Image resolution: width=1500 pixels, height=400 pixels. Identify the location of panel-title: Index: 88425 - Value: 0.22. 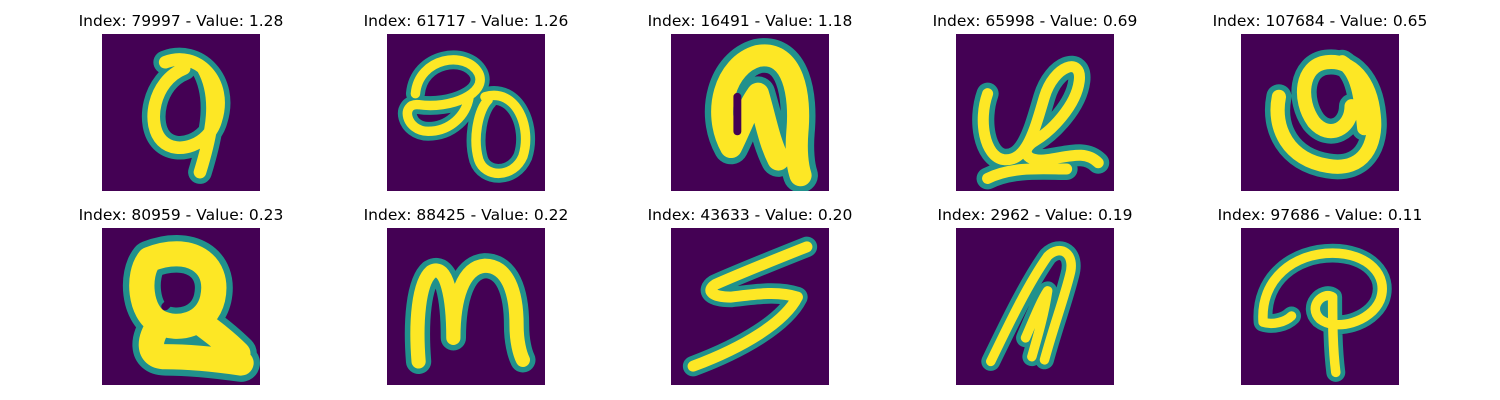
(466, 215).